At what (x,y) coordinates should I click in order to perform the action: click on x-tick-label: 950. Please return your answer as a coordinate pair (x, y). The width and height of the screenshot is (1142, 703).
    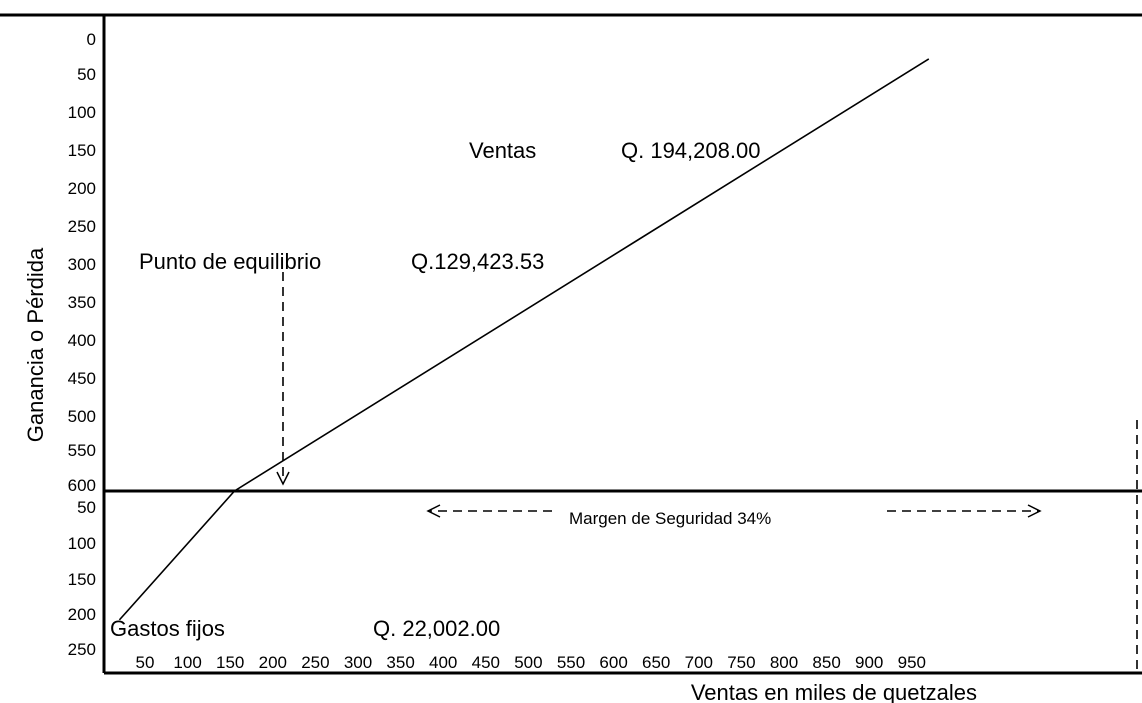
    Looking at the image, I should click on (912, 662).